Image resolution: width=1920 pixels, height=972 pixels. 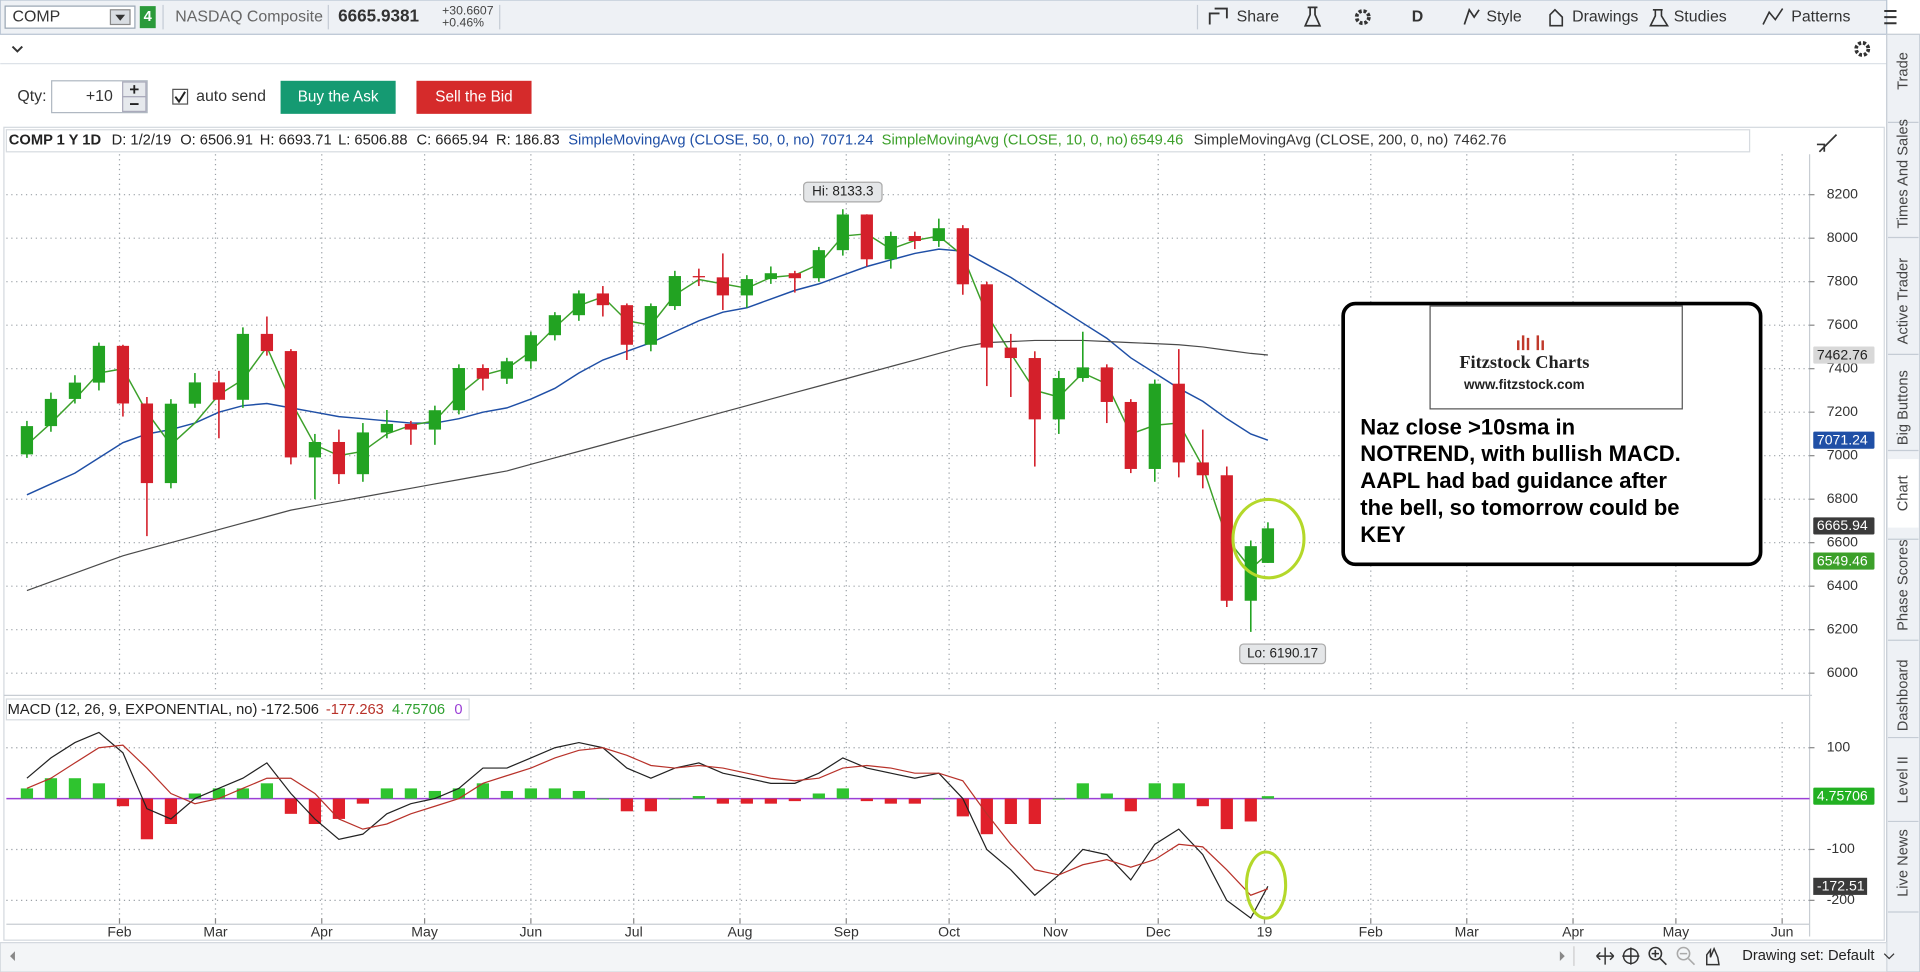 What do you see at coordinates (1890, 17) in the screenshot?
I see `menu-icon` at bounding box center [1890, 17].